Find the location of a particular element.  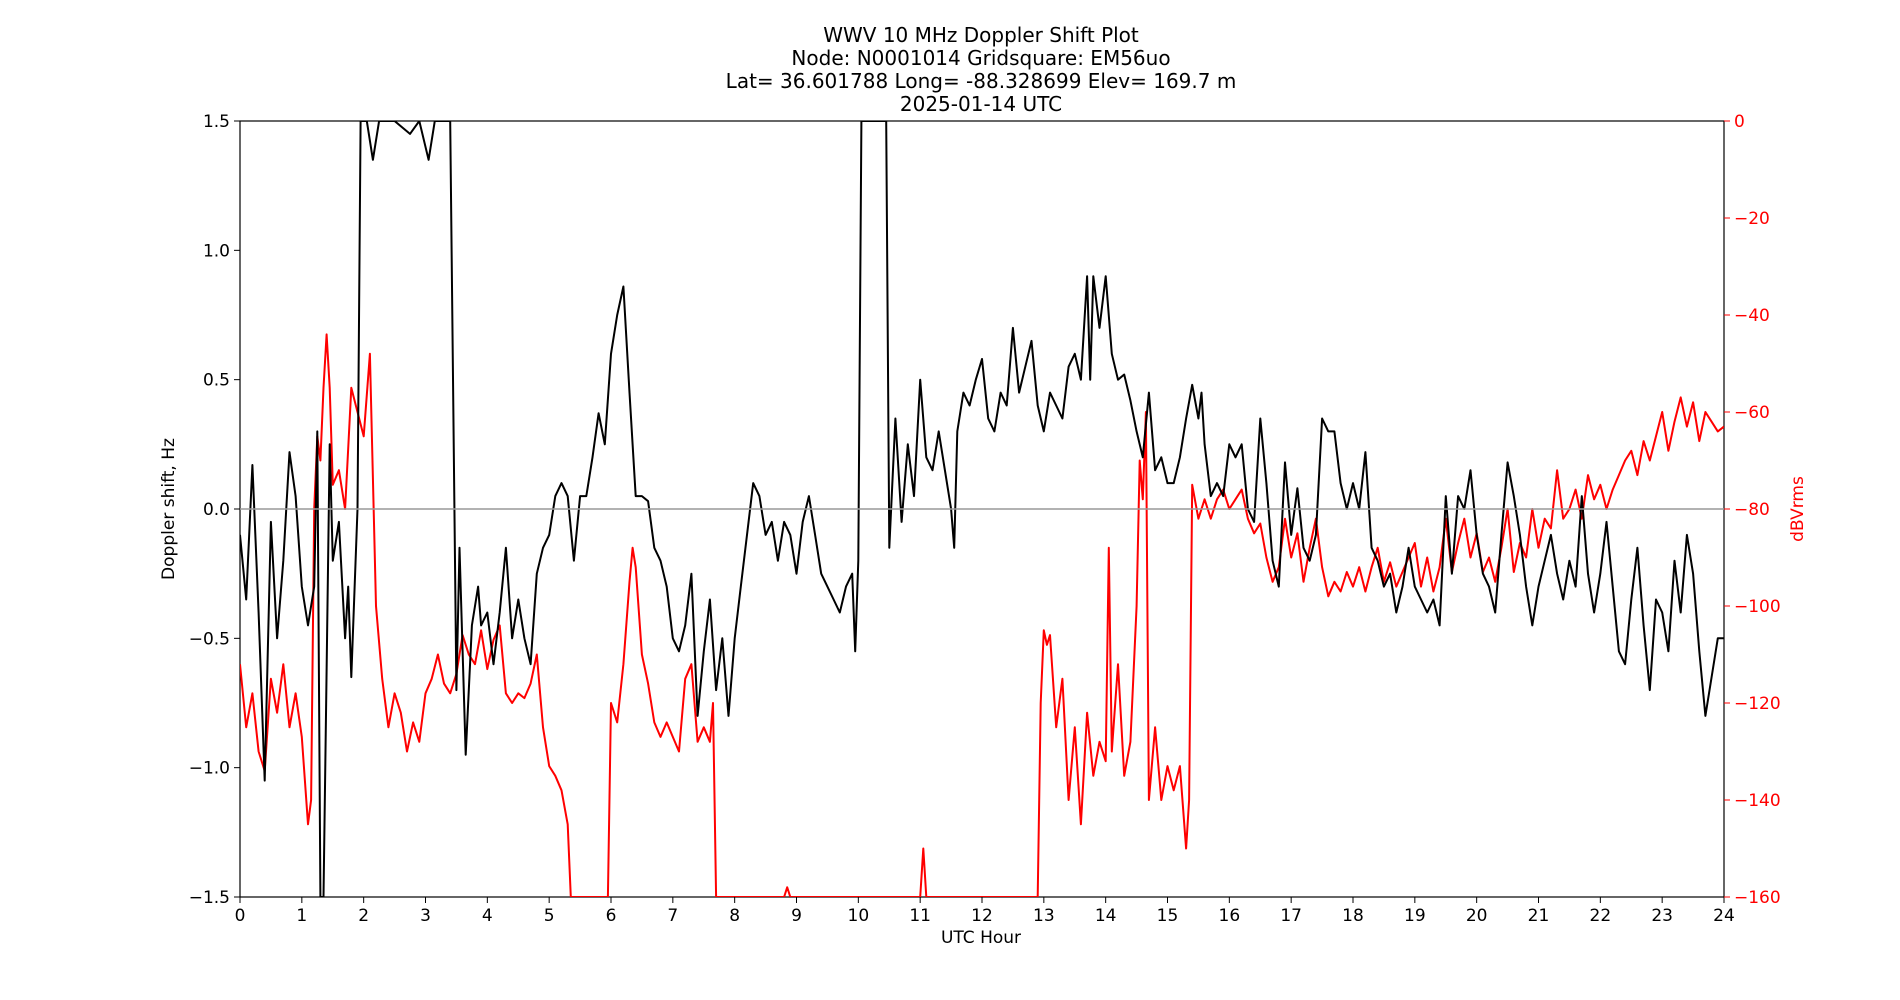

y-axis-right-label: dBVrms is located at coordinates (1798, 509).